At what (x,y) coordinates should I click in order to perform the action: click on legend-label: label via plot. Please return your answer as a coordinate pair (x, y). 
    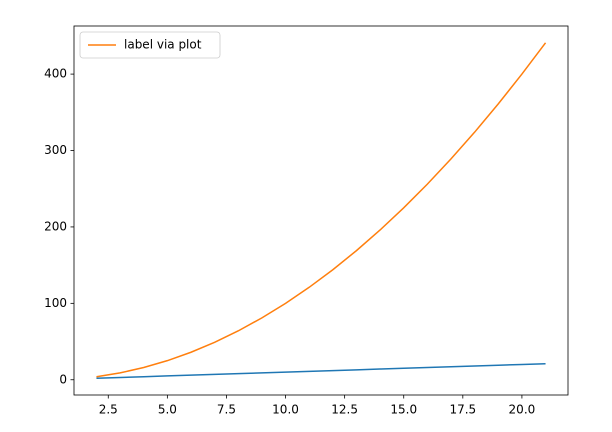
    Looking at the image, I should click on (163, 45).